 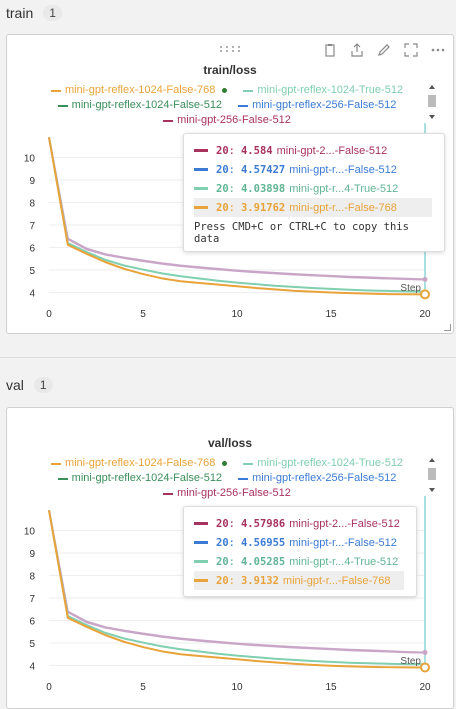 What do you see at coordinates (357, 50) in the screenshot?
I see `share-icon` at bounding box center [357, 50].